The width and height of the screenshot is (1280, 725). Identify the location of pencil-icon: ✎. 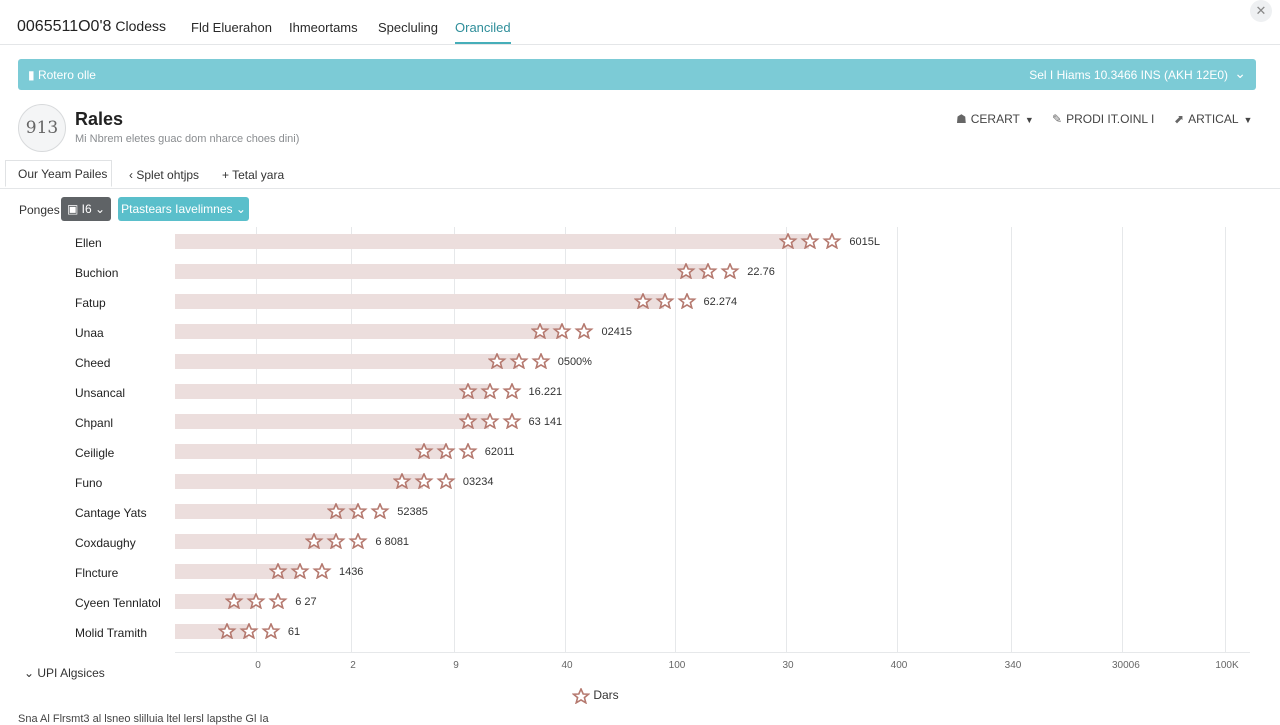
(1057, 119).